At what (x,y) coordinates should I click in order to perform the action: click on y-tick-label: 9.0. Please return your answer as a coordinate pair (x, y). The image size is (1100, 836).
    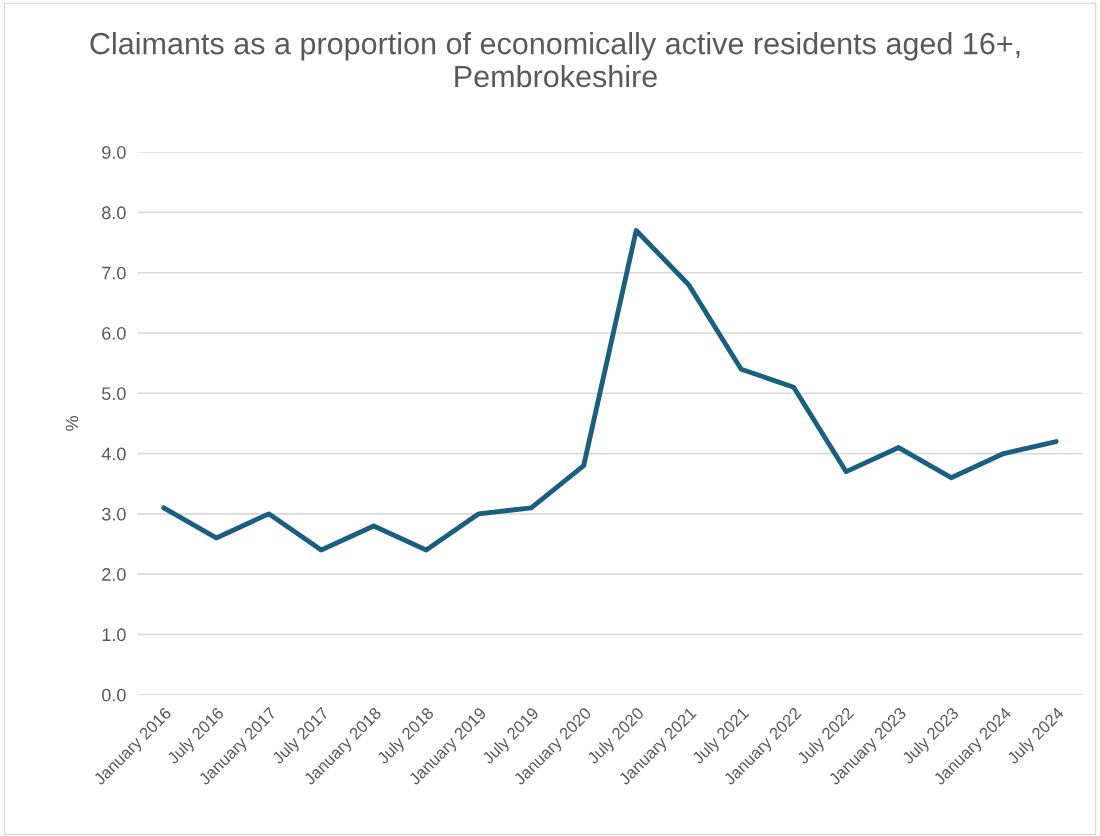
    Looking at the image, I should click on (114, 152).